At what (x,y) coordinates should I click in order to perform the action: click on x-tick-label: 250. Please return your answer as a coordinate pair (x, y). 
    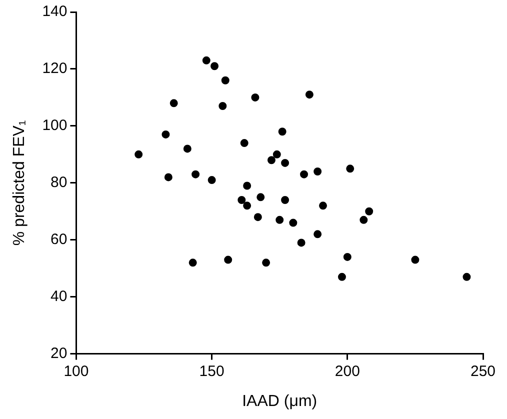
    Looking at the image, I should click on (483, 371).